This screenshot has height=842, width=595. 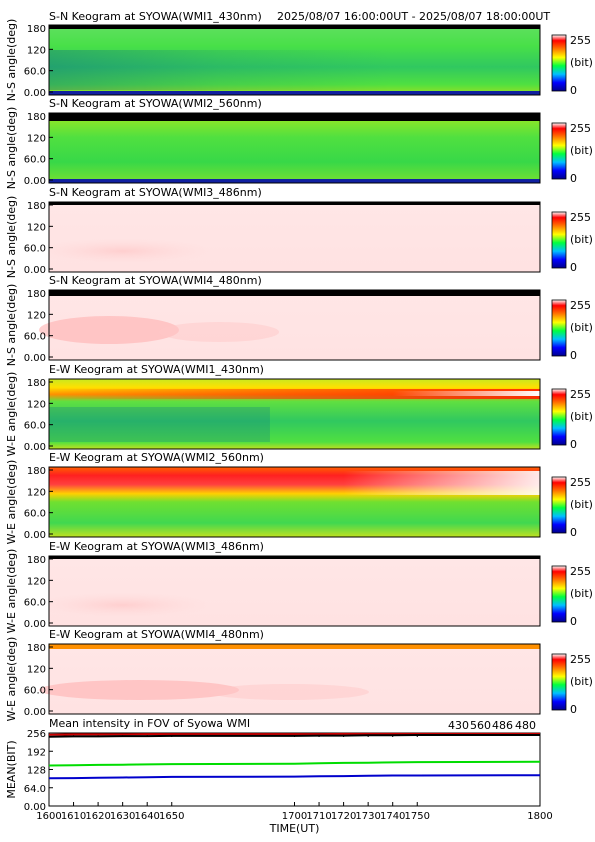 What do you see at coordinates (35, 789) in the screenshot?
I see `y-tick-label: 64.0` at bounding box center [35, 789].